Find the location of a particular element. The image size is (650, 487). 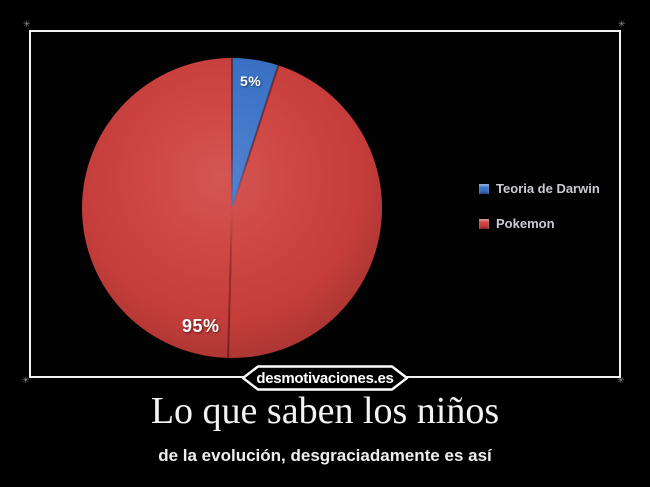

legend-item-pokemon: Pokemon is located at coordinates (539, 223).